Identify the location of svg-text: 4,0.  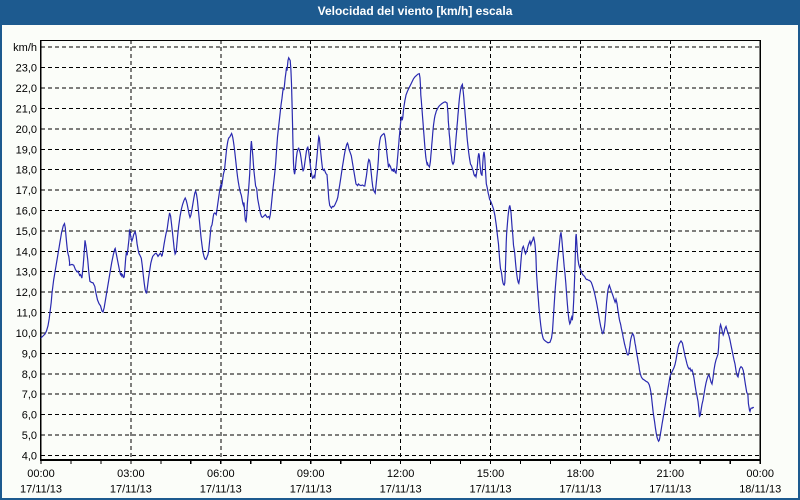
(29, 456).